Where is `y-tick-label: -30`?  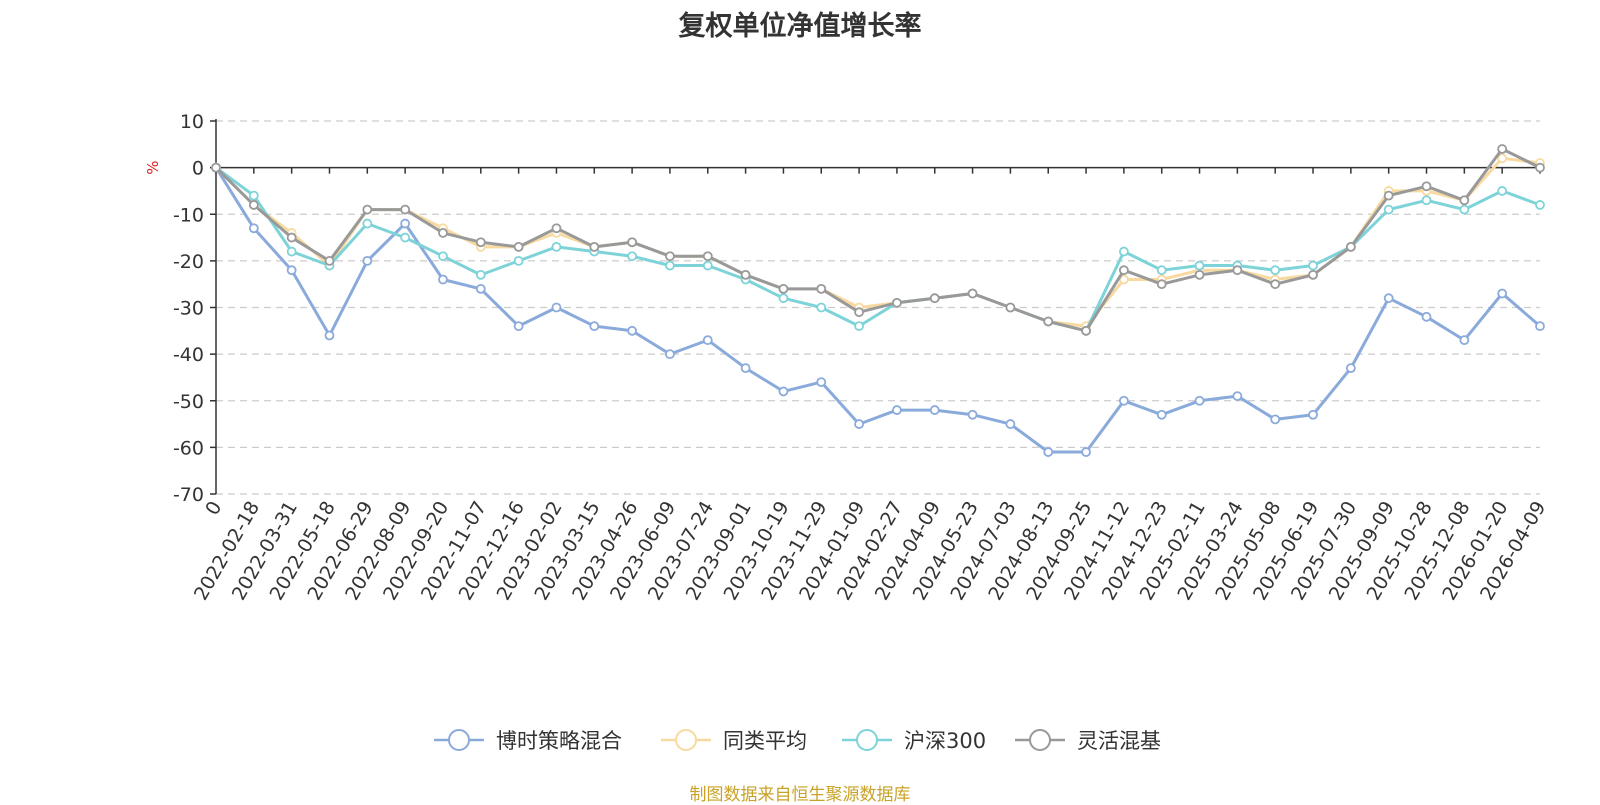 y-tick-label: -30 is located at coordinates (188, 309).